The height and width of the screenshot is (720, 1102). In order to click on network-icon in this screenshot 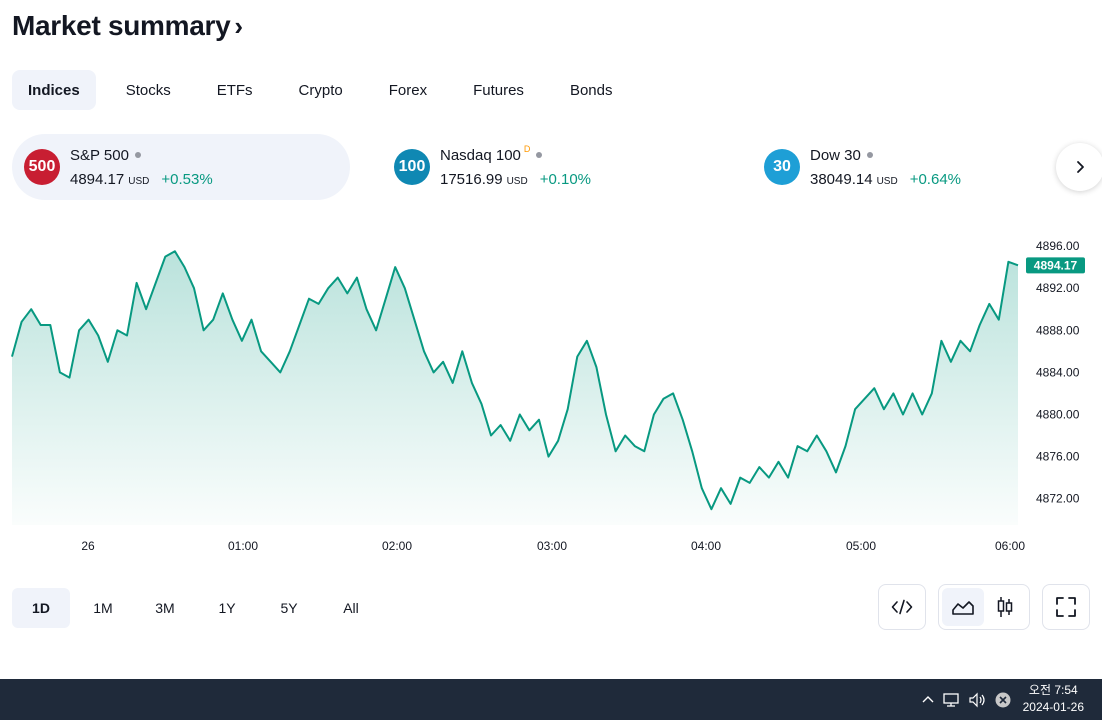, I will do `click(952, 700)`.